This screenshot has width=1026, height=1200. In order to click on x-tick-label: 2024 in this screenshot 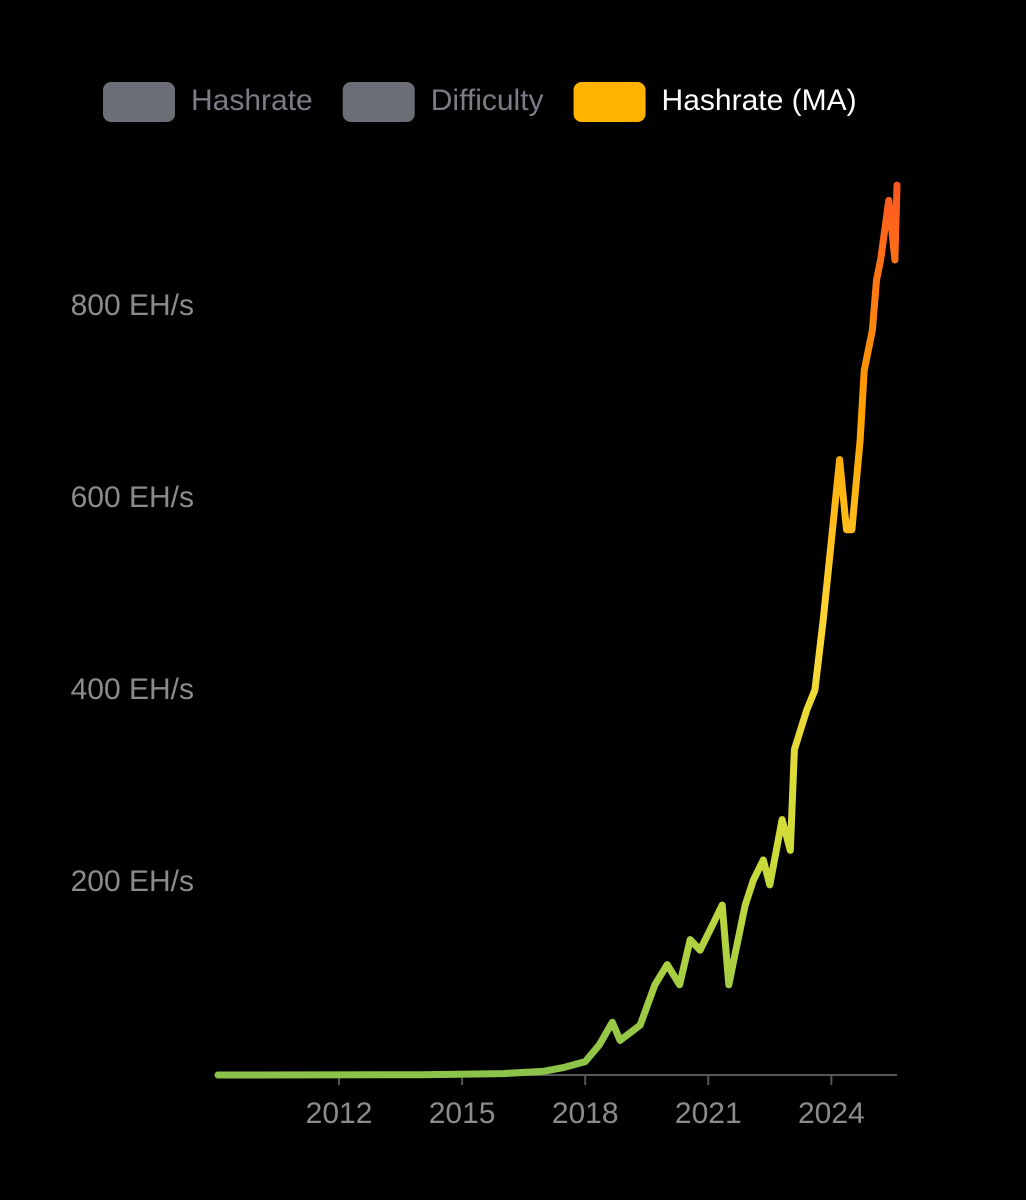, I will do `click(831, 1113)`.